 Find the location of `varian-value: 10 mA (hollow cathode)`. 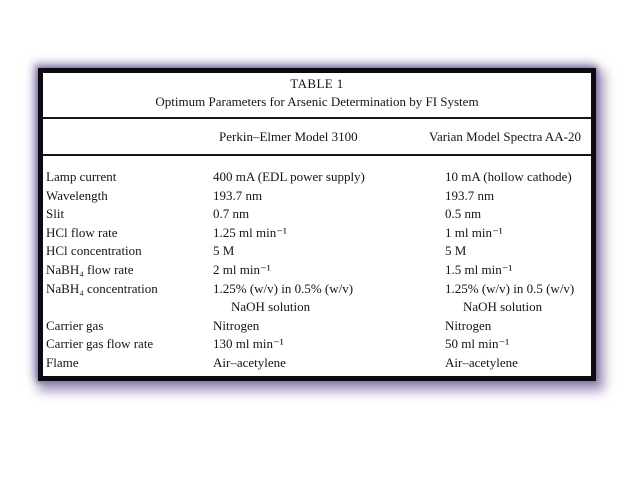

varian-value: 10 mA (hollow cathode) is located at coordinates (508, 176).